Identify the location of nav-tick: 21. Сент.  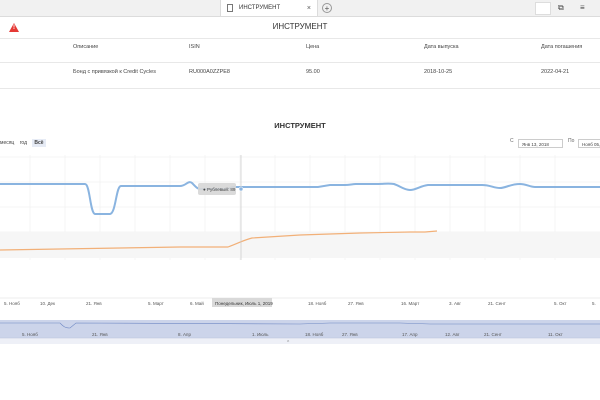
(493, 334).